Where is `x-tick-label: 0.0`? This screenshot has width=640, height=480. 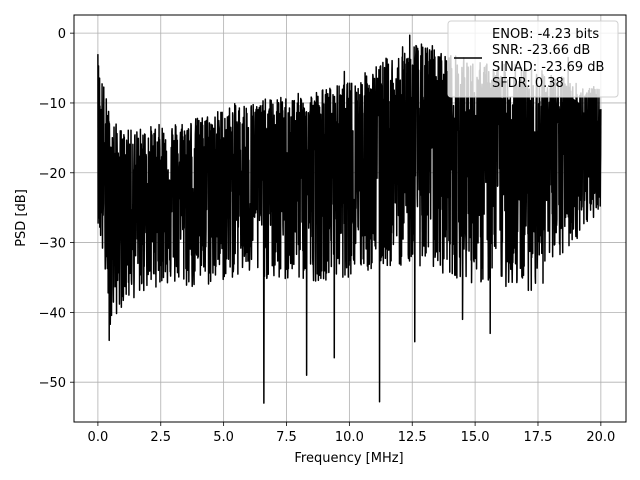 x-tick-label: 0.0 is located at coordinates (98, 437).